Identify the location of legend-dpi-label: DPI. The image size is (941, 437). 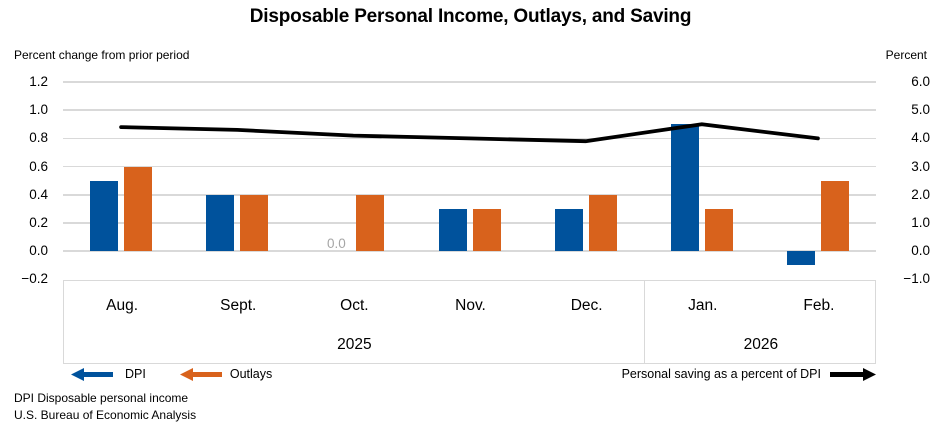
(135, 374).